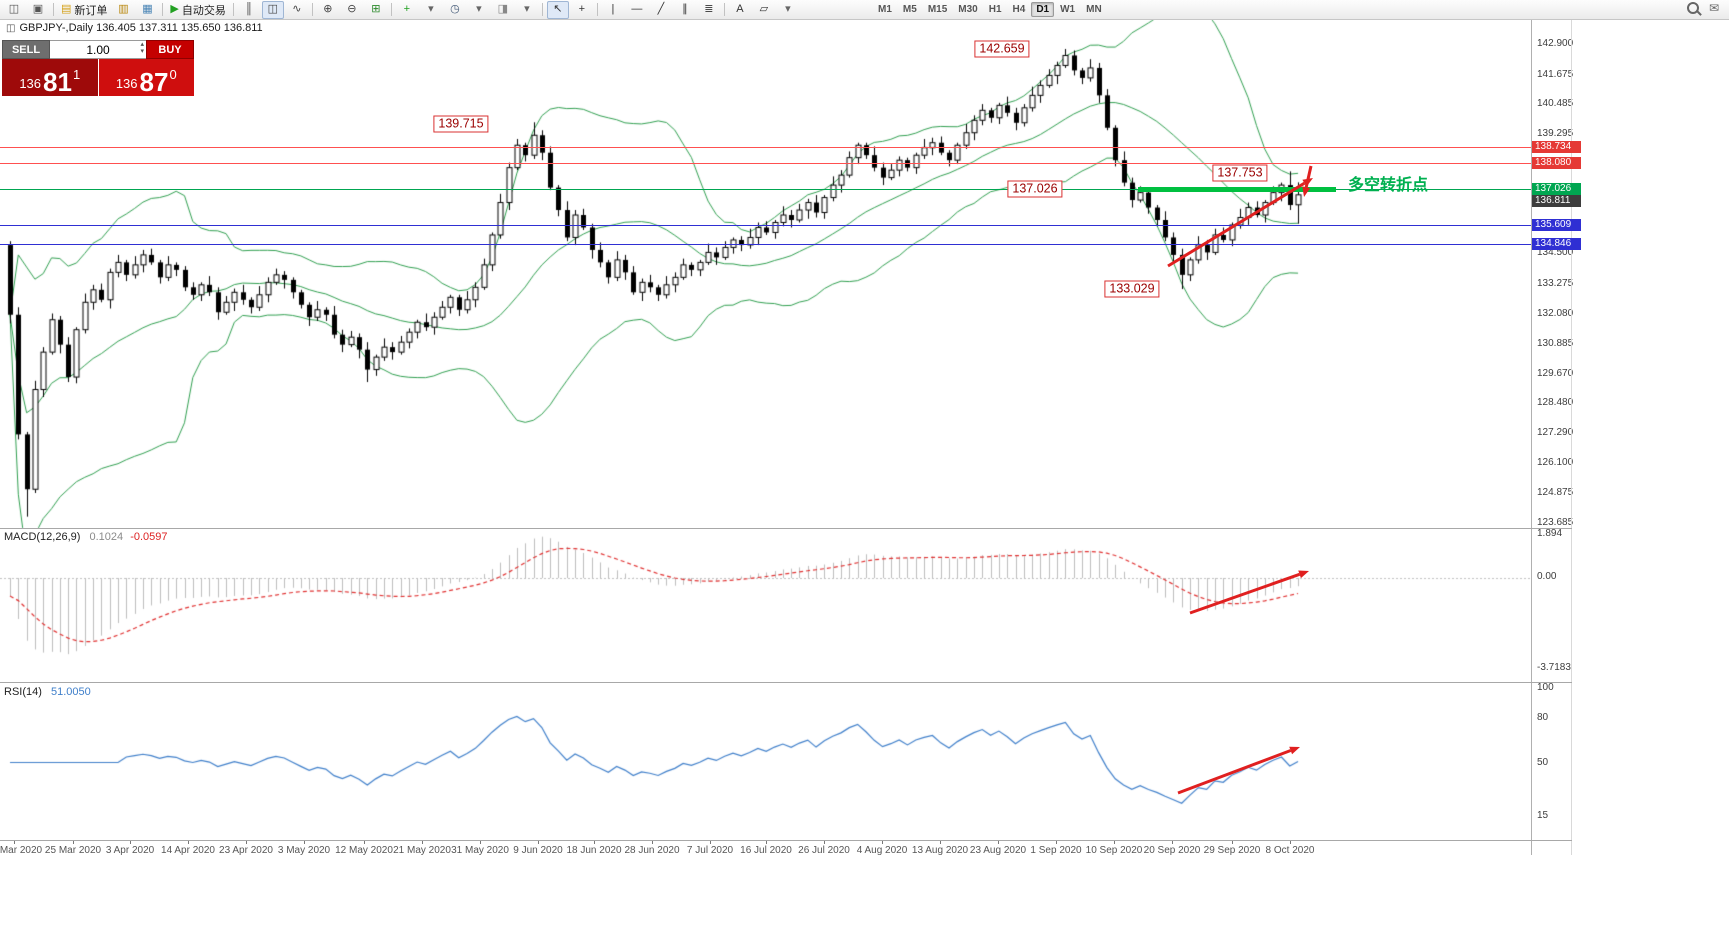 The width and height of the screenshot is (1729, 948). What do you see at coordinates (1237, 189) in the screenshot?
I see `support-resistance-segment` at bounding box center [1237, 189].